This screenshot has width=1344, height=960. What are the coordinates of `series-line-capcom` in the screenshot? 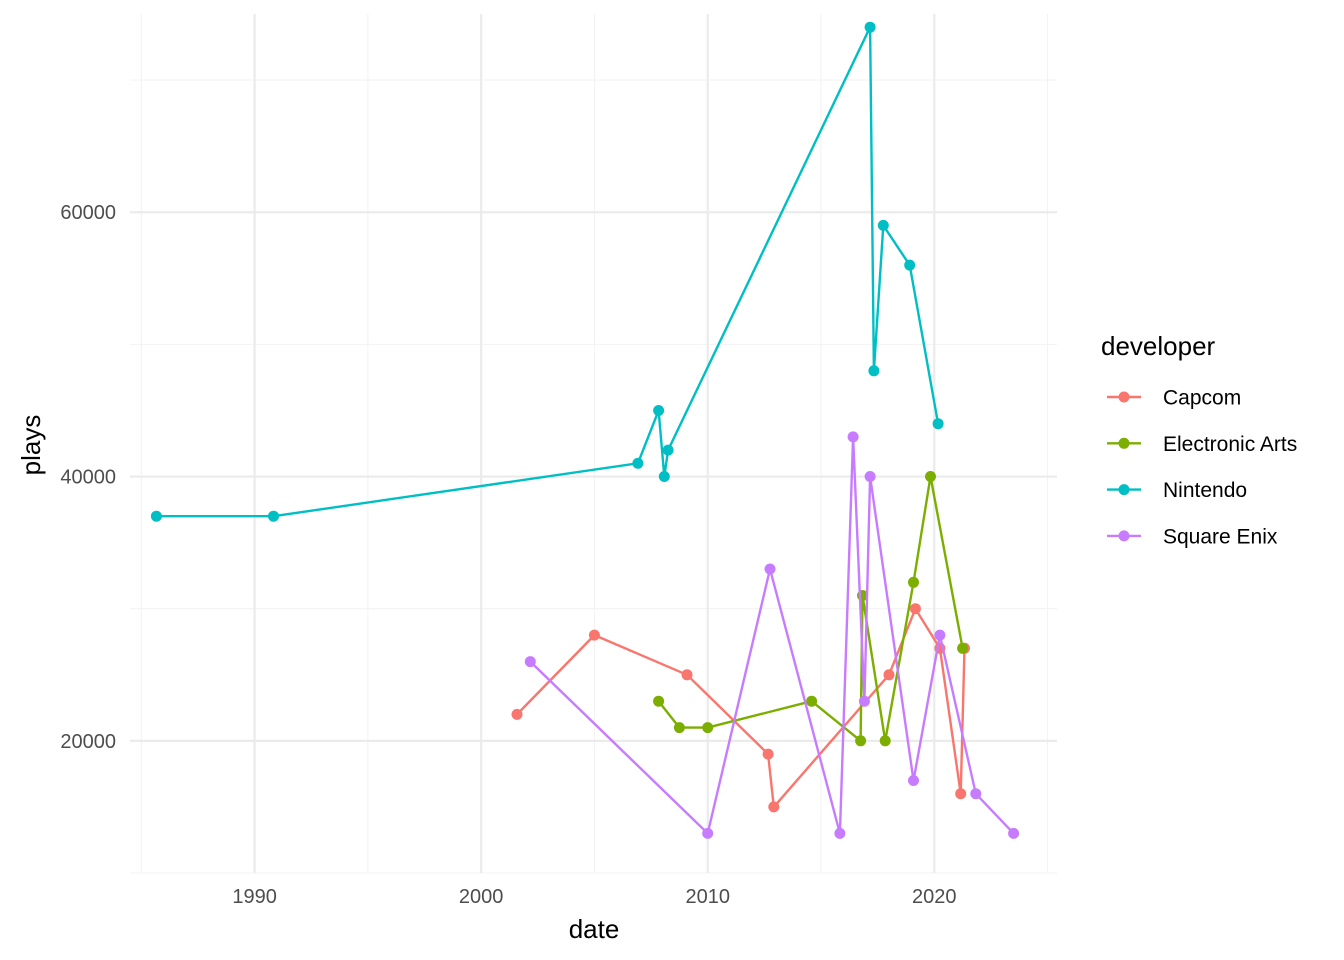 It's located at (741, 708).